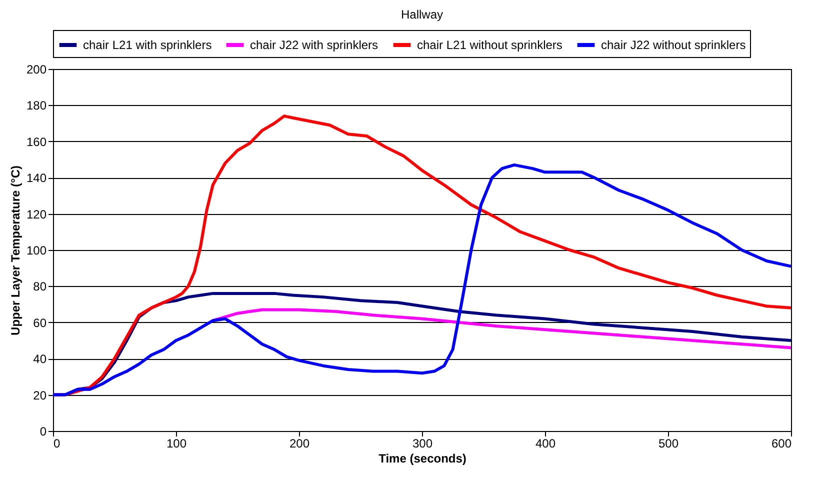 This screenshot has width=814, height=497. What do you see at coordinates (501, 329) in the screenshot?
I see `line-series` at bounding box center [501, 329].